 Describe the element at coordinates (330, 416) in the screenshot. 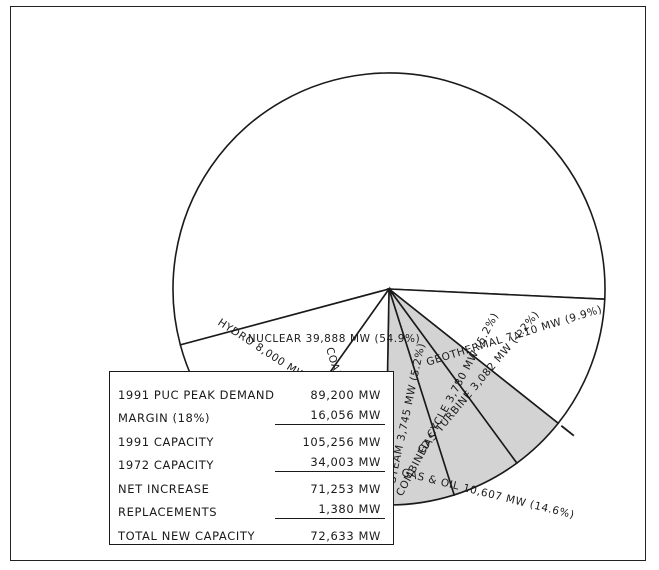

I see `row-value: 16,056 MW` at that location.